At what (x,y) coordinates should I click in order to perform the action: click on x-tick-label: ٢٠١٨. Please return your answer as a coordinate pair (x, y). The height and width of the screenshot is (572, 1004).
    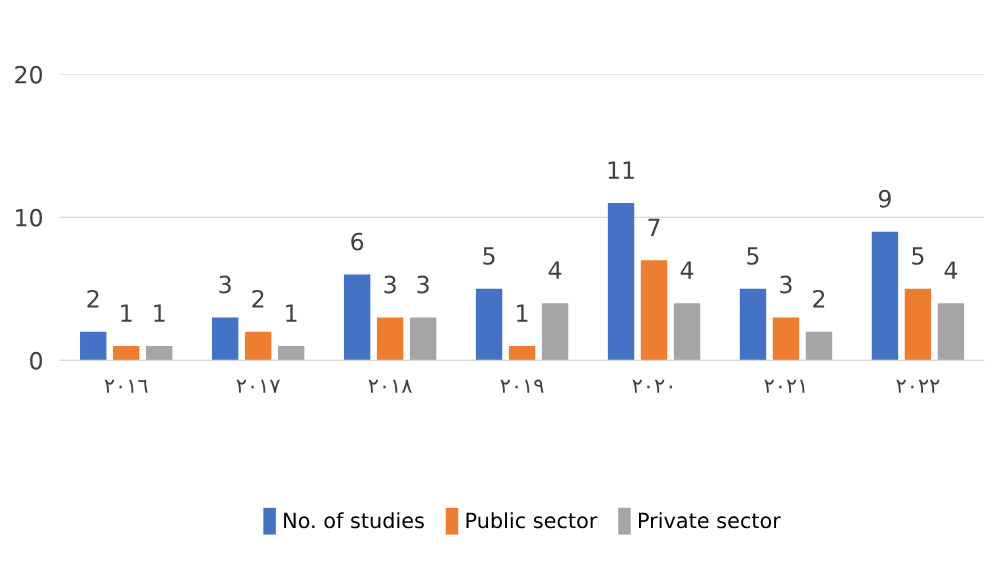
    Looking at the image, I should click on (390, 386).